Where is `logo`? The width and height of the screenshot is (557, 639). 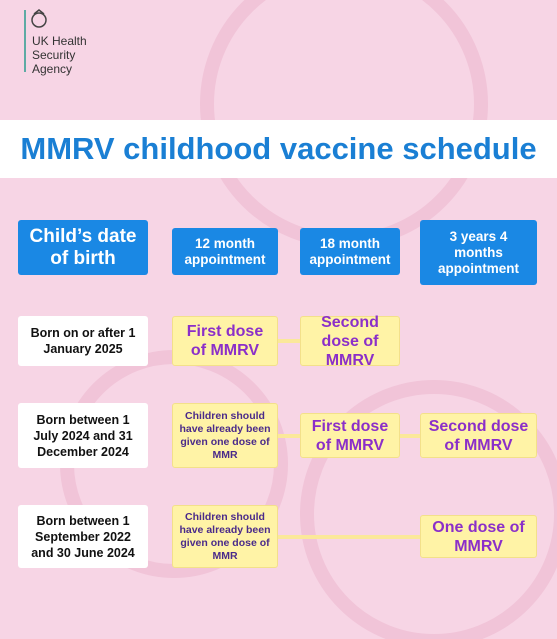
logo is located at coordinates (35, 40).